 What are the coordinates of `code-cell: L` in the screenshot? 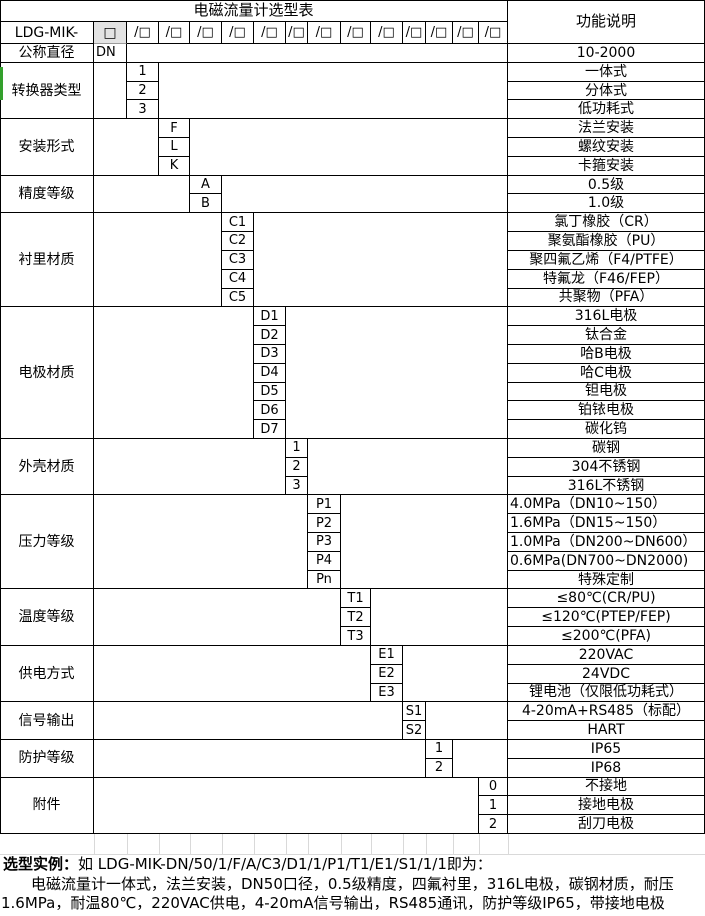 It's located at (174, 147).